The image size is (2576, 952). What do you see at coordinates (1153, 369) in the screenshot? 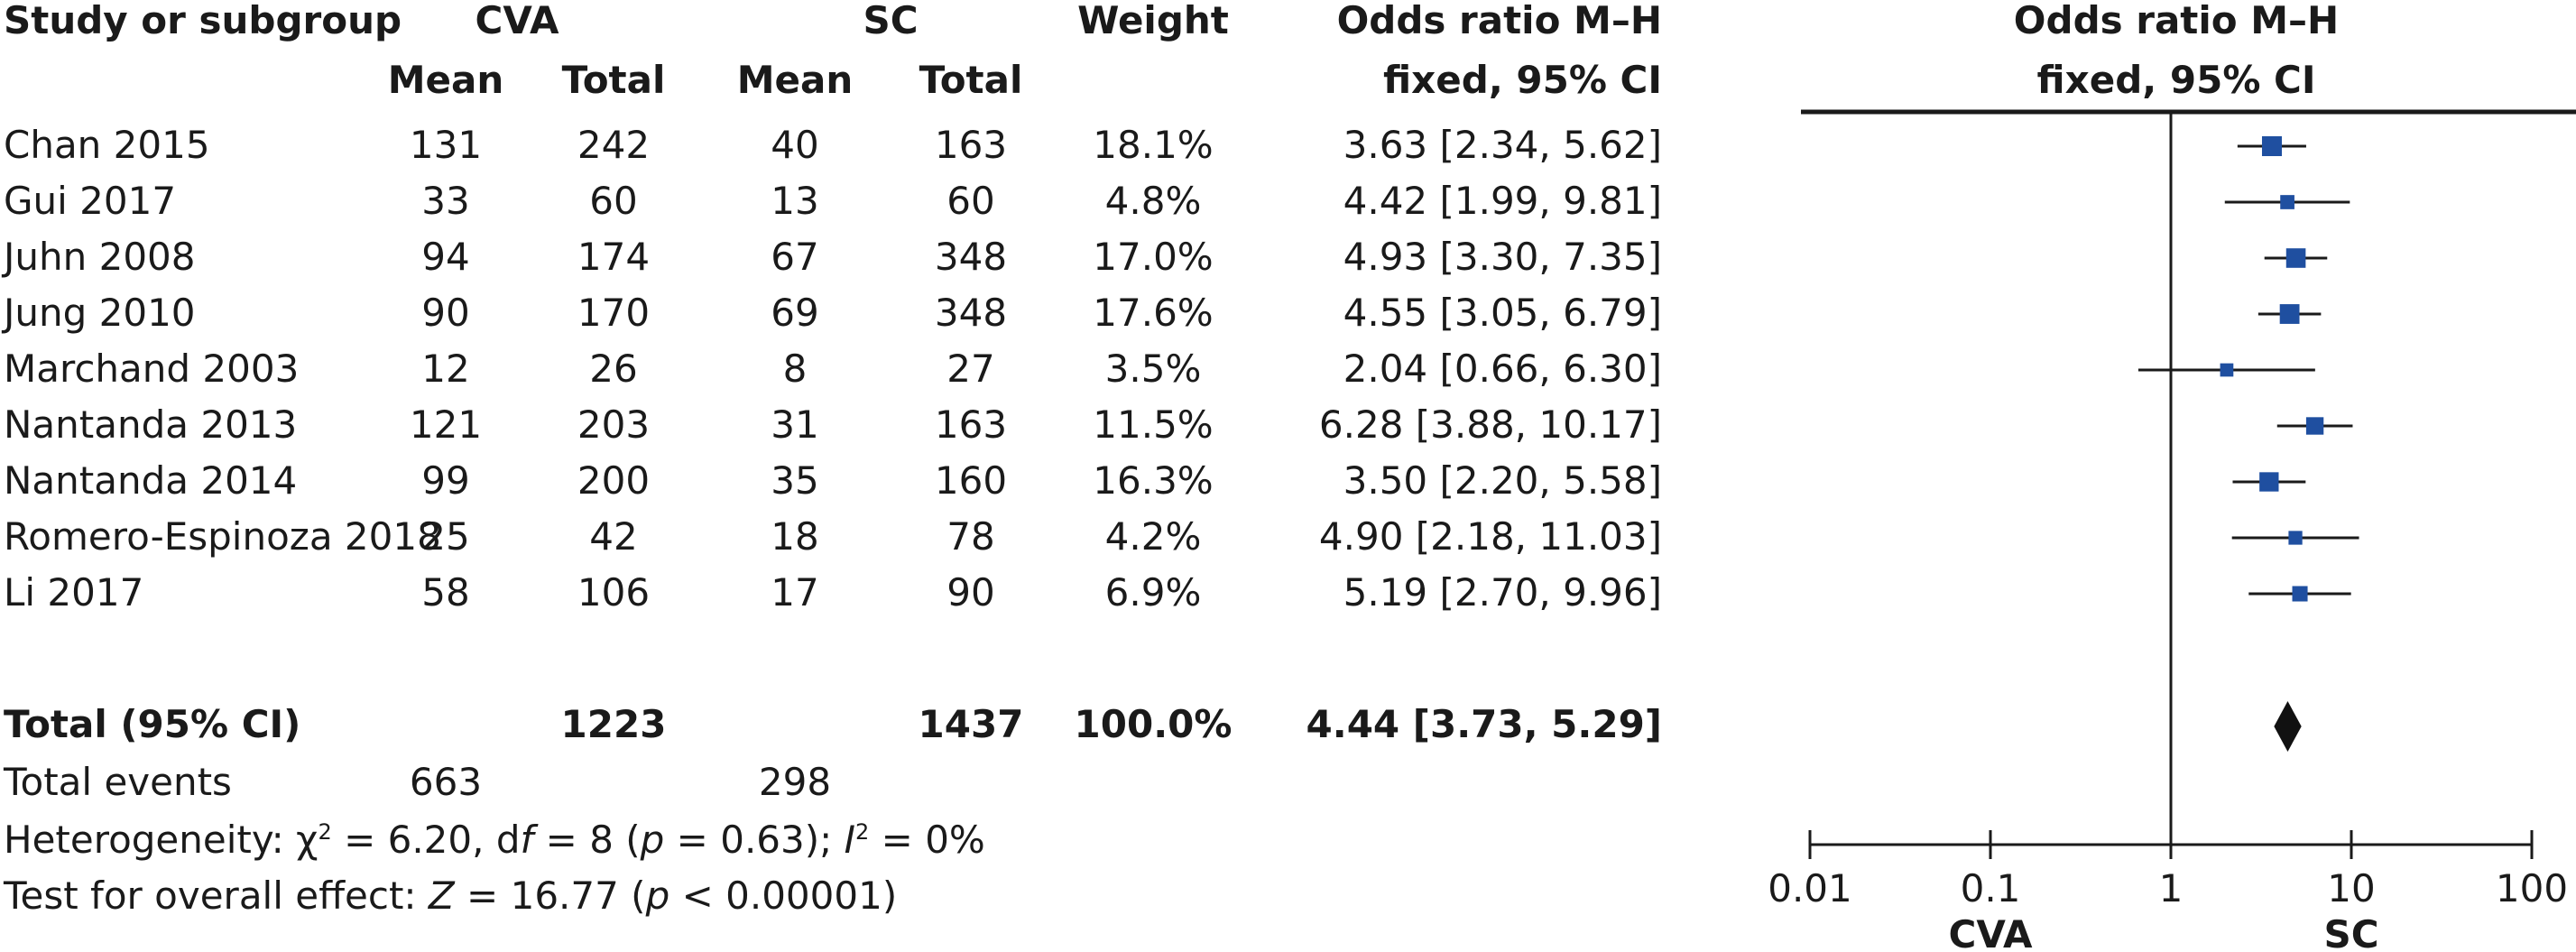
I see `study-weight: 3.5%` at bounding box center [1153, 369].